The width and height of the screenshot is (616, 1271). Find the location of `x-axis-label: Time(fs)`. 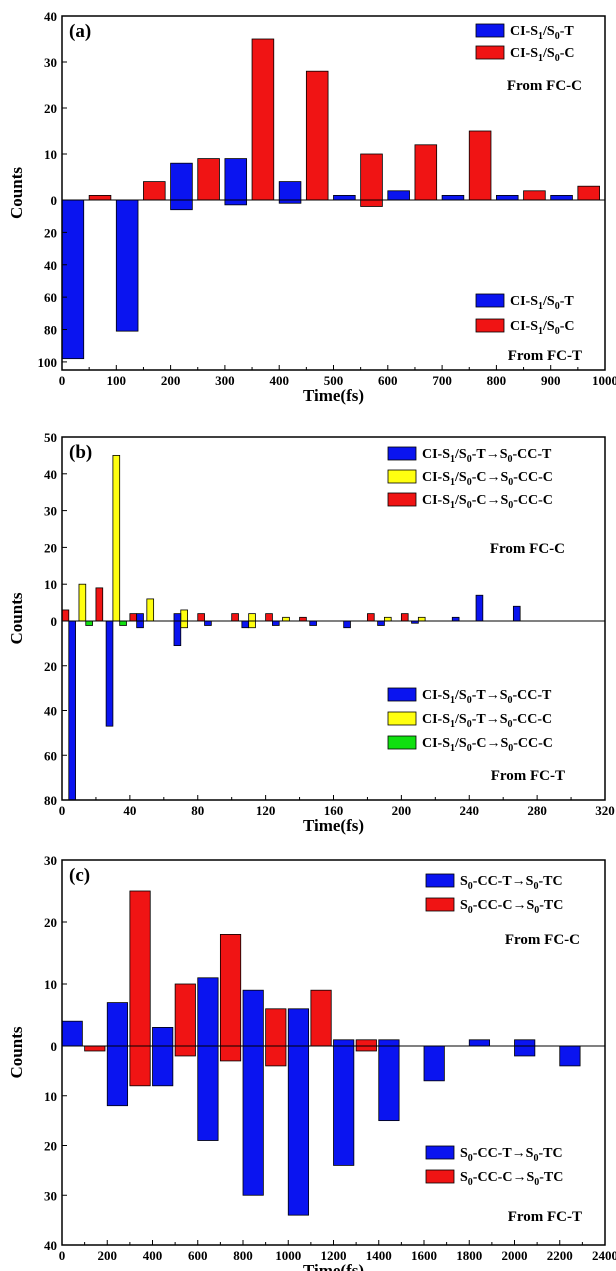

x-axis-label: Time(fs) is located at coordinates (333, 395).